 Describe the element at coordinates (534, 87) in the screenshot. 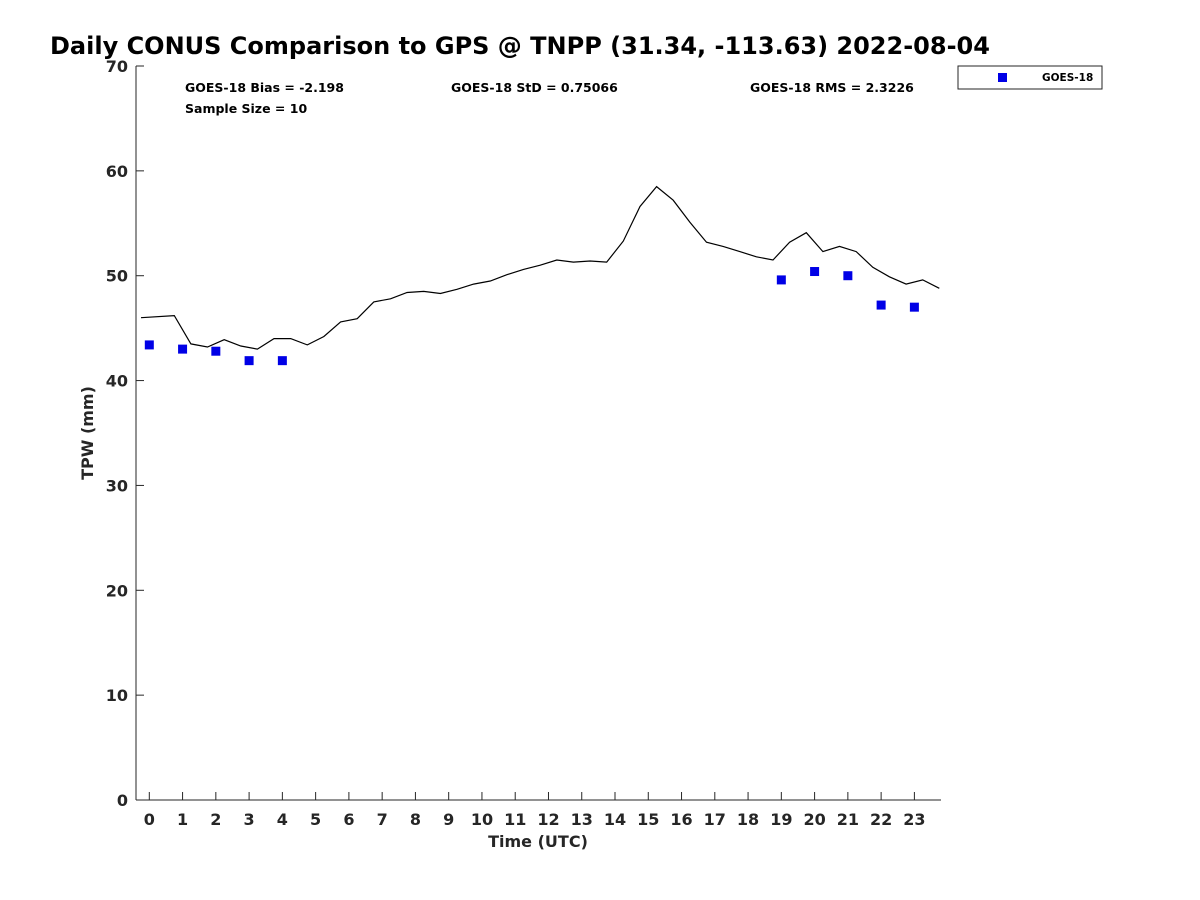

I see `stat-std: GOES-18 StD = 0.75066` at that location.